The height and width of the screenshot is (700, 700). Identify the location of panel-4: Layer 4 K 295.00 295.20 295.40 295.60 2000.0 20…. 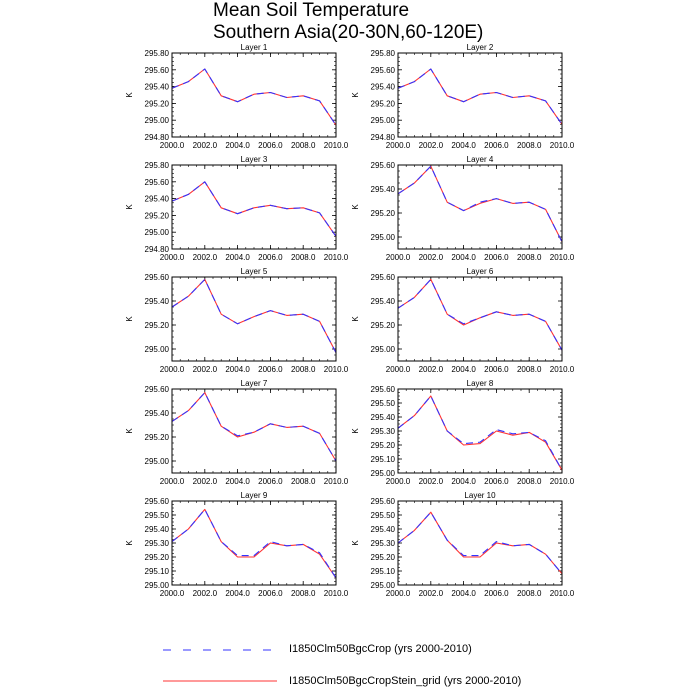
(463, 208).